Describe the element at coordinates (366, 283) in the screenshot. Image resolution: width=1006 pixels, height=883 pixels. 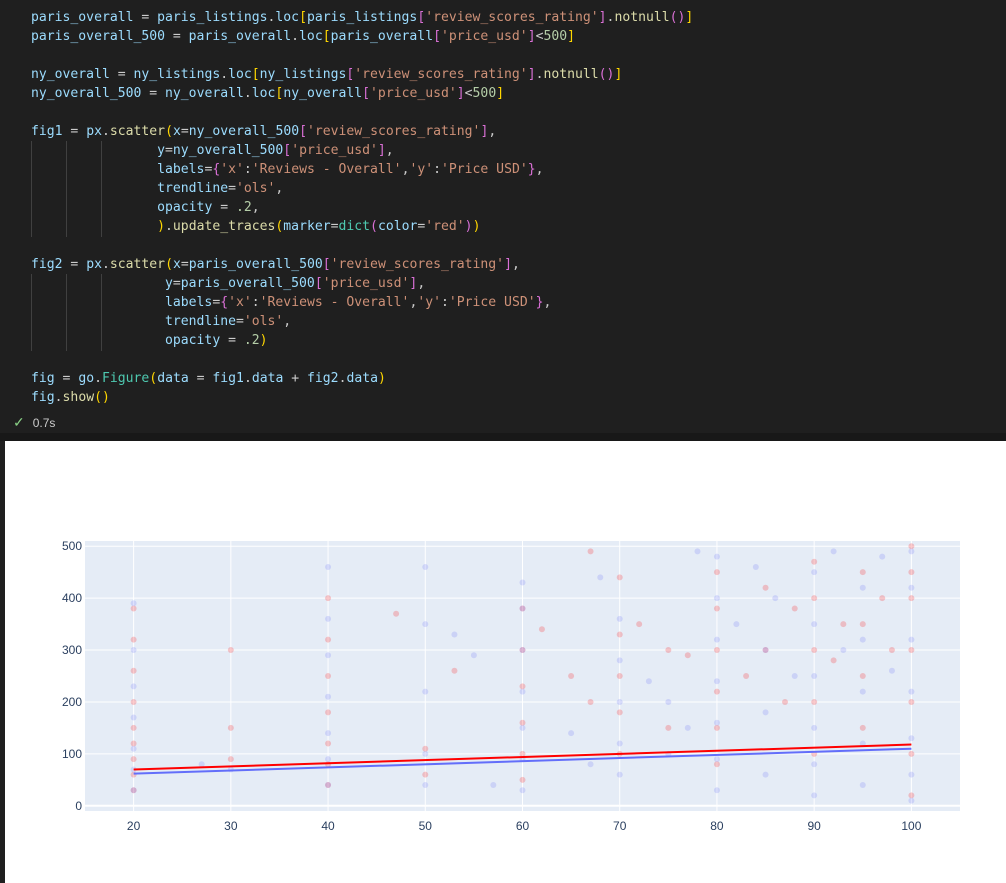
I see `code-token: 'price_usd'` at that location.